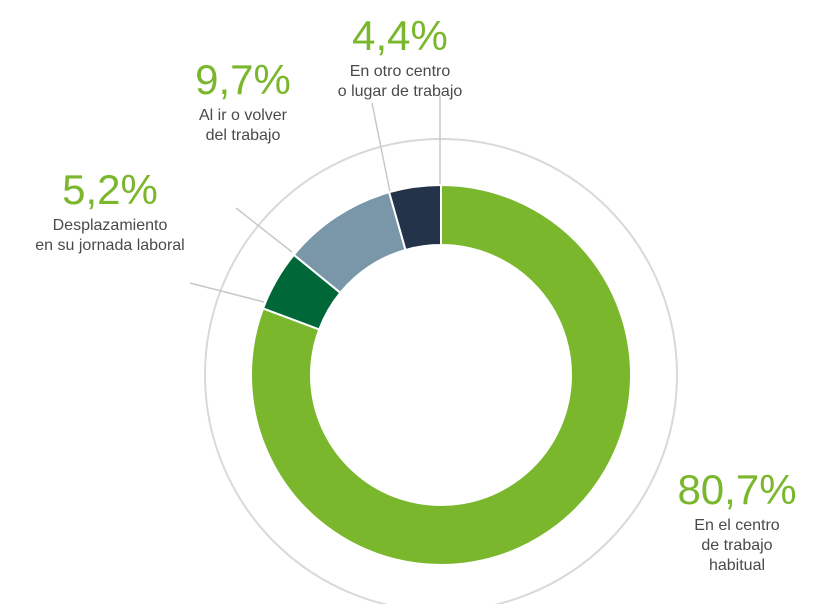 This screenshot has width=836, height=604. I want to click on segment-label: 4,4% En otro centro o lugar de trabajo, so click(400, 58).